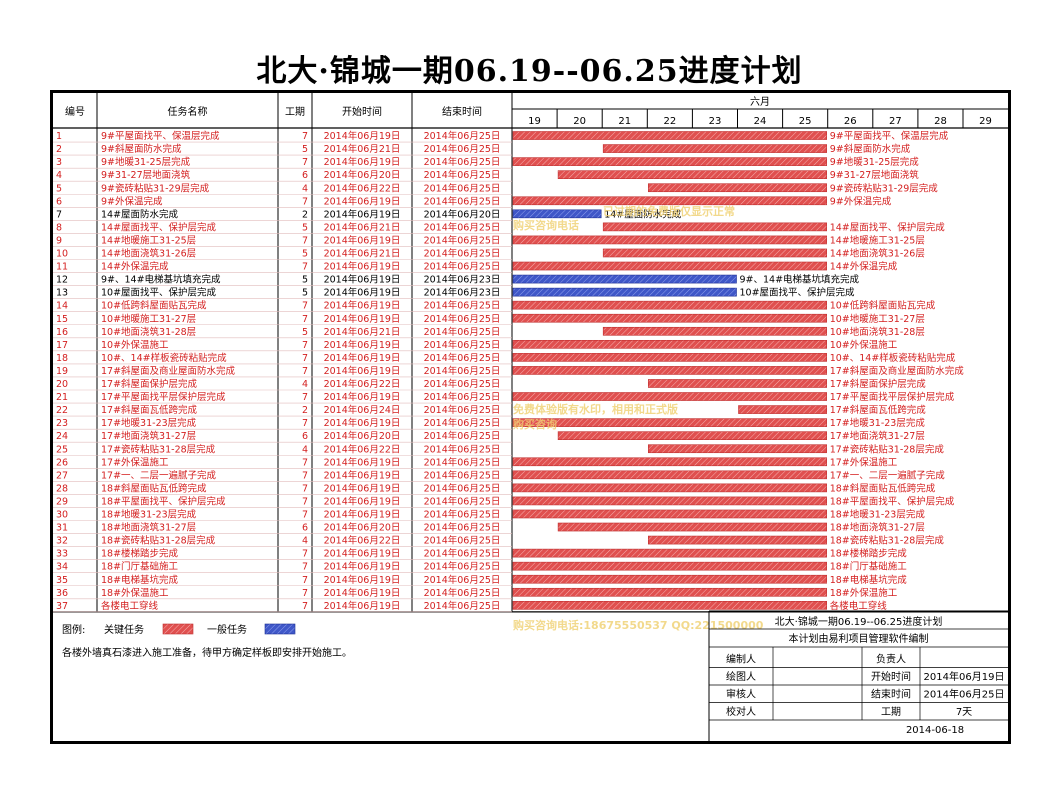 This screenshot has height=790, width=1059. What do you see at coordinates (877, 319) in the screenshot?
I see `bar-label: 10#地暖施工31-27层` at bounding box center [877, 319].